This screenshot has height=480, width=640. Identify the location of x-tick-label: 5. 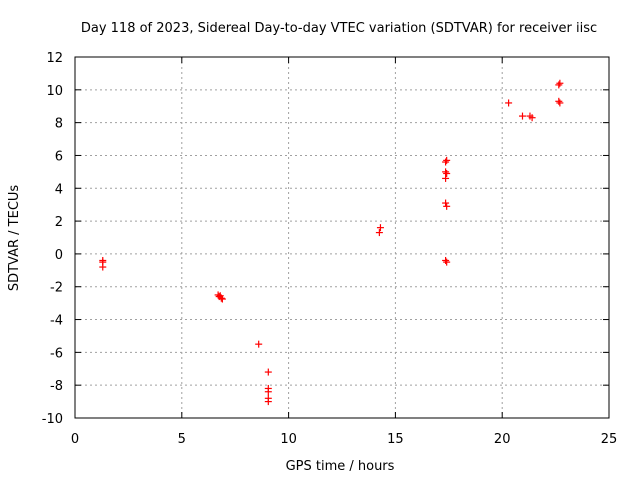
(182, 439).